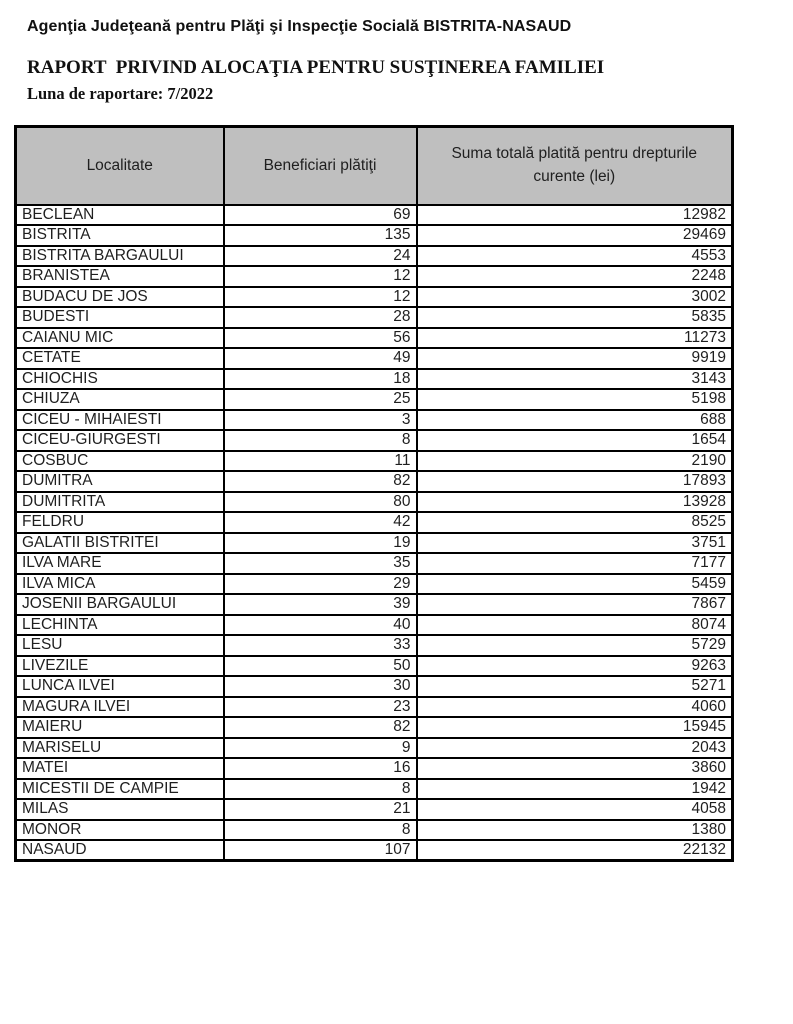 Image resolution: width=793 pixels, height=1024 pixels. I want to click on table-row: CAIANU MIC 56 11273, so click(374, 337).